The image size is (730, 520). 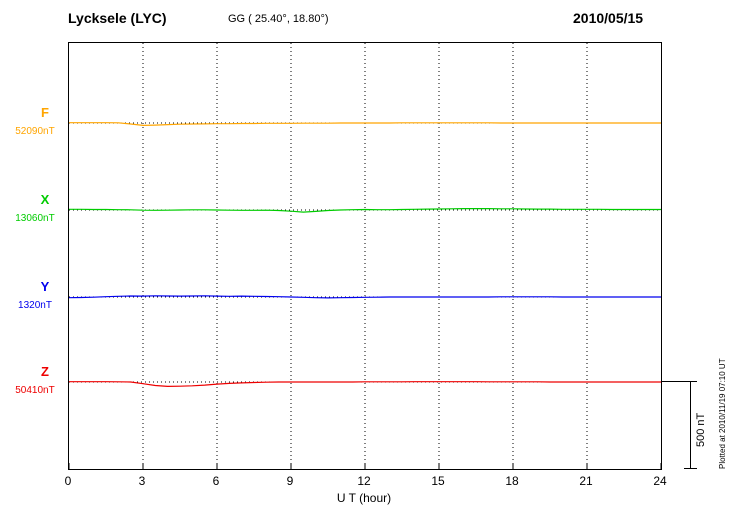 What do you see at coordinates (365, 124) in the screenshot?
I see `trace-F` at bounding box center [365, 124].